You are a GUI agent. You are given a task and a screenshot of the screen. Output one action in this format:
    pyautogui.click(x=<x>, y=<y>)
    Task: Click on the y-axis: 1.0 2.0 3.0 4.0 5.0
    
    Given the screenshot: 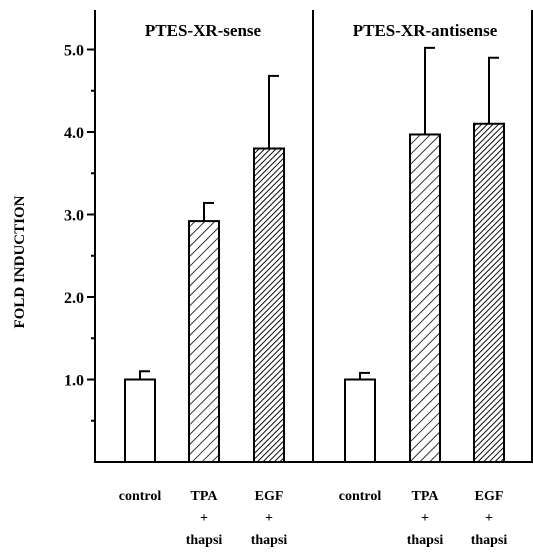 What is the action you would take?
    pyautogui.click(x=79, y=232)
    